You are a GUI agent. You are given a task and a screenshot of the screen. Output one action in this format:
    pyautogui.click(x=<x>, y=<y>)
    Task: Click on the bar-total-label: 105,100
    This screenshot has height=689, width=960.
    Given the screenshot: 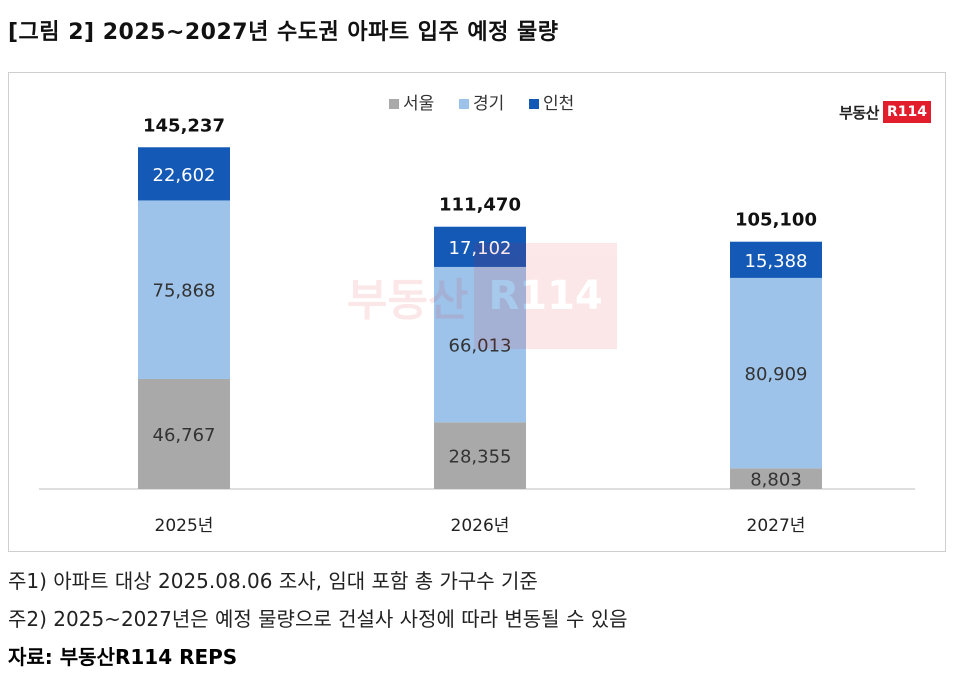 What is the action you would take?
    pyautogui.click(x=776, y=220)
    